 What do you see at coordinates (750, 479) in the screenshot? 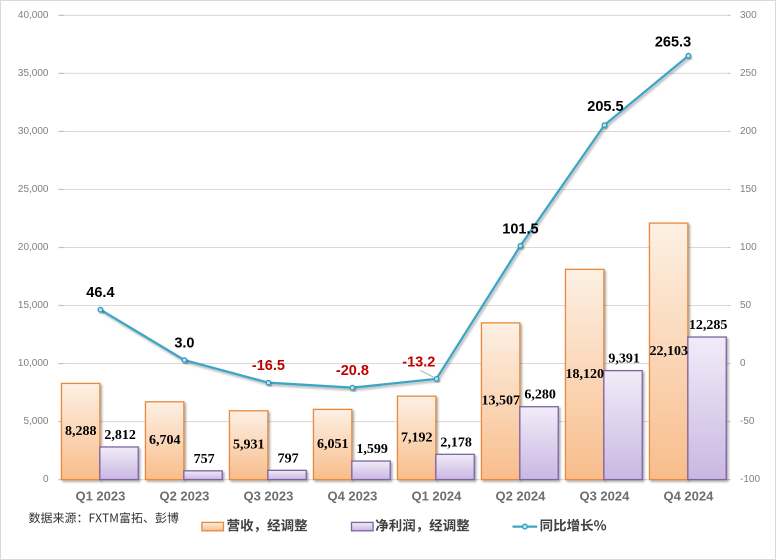
I see `y2-axis-label: -100` at bounding box center [750, 479].